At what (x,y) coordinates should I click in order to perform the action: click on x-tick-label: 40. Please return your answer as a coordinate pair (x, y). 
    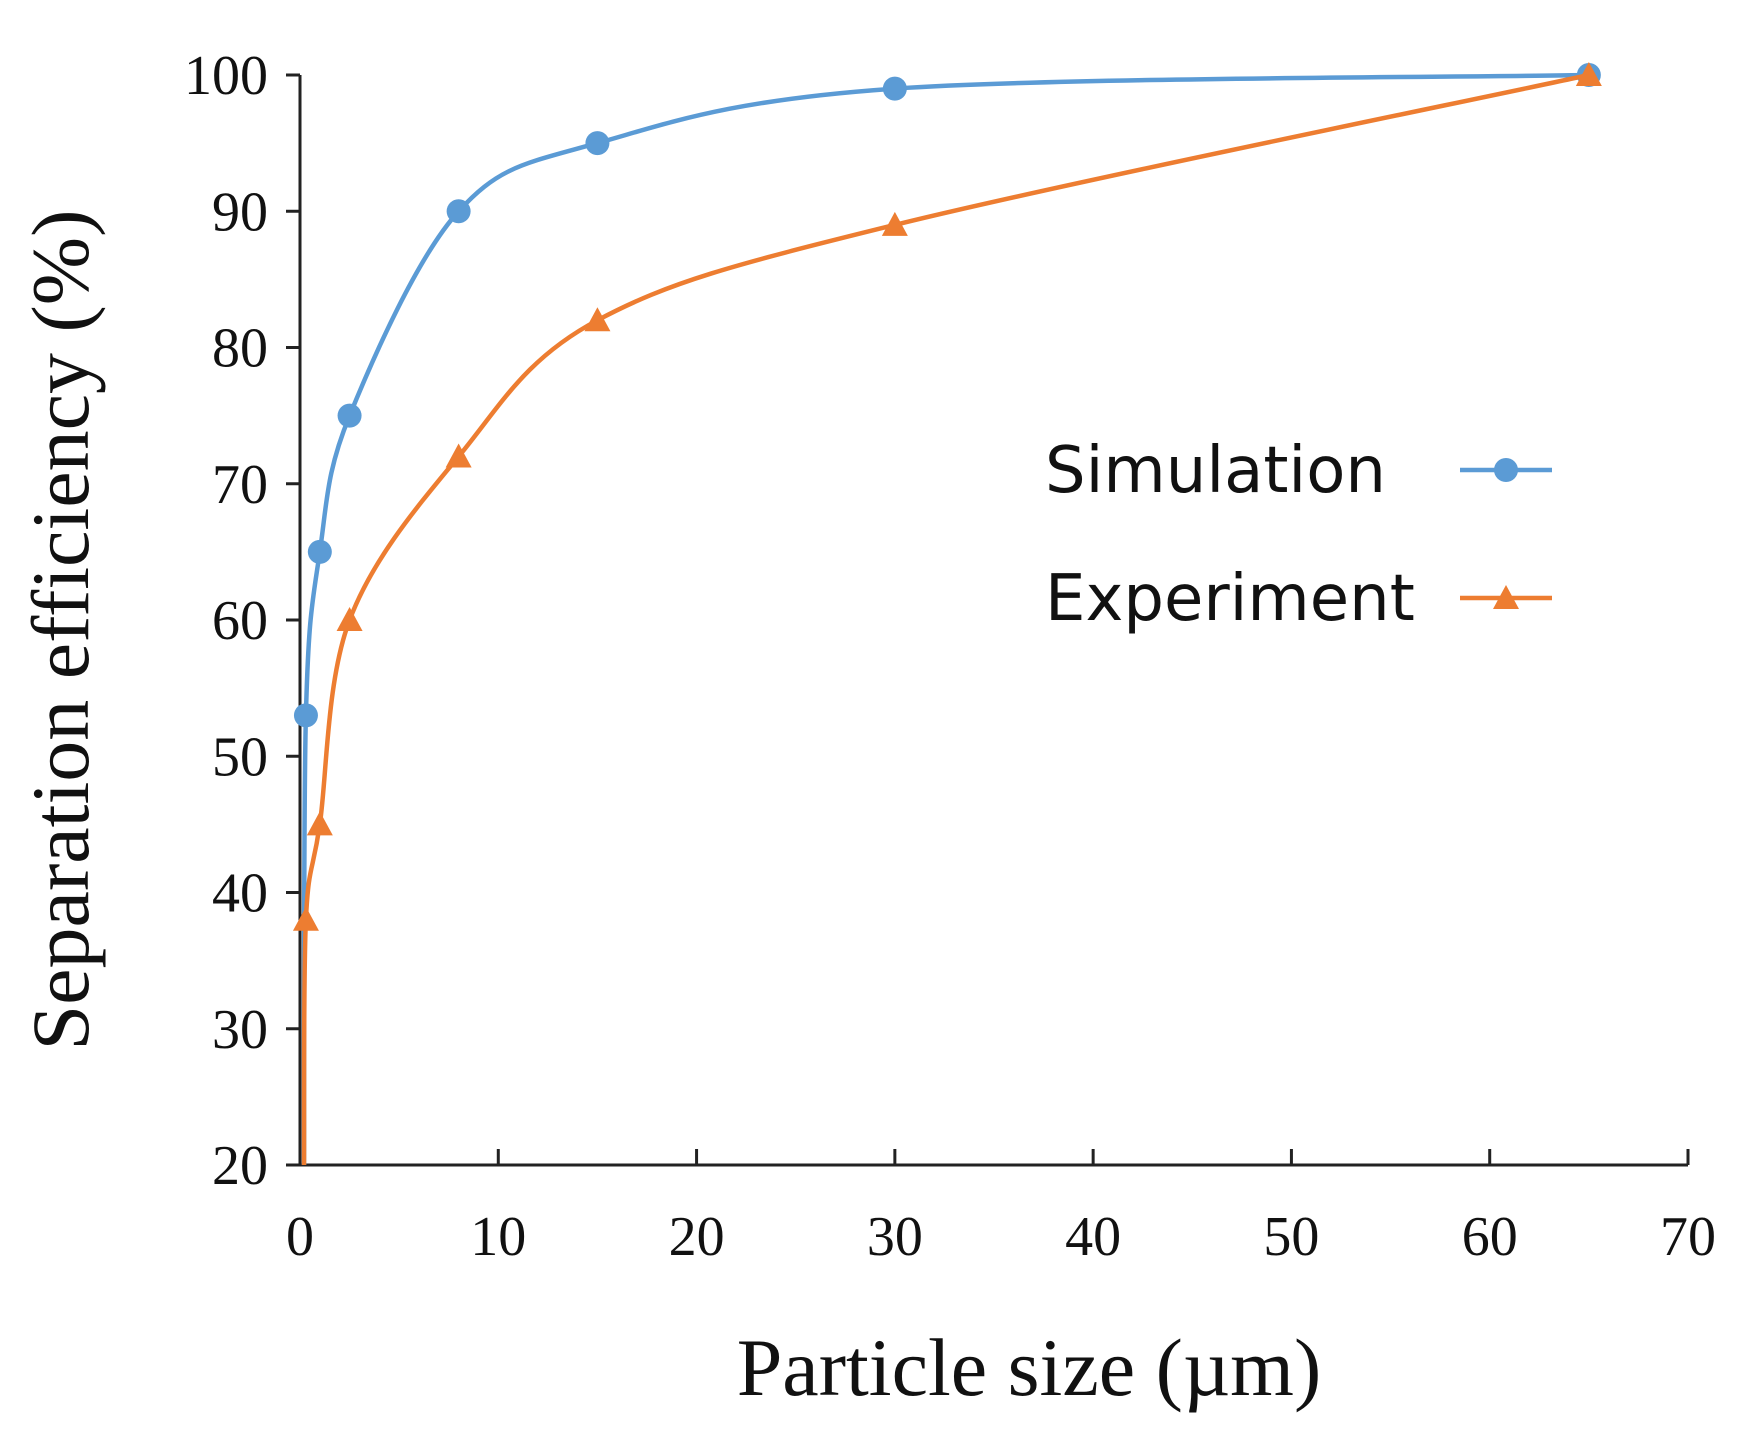
    Looking at the image, I should click on (1093, 1237).